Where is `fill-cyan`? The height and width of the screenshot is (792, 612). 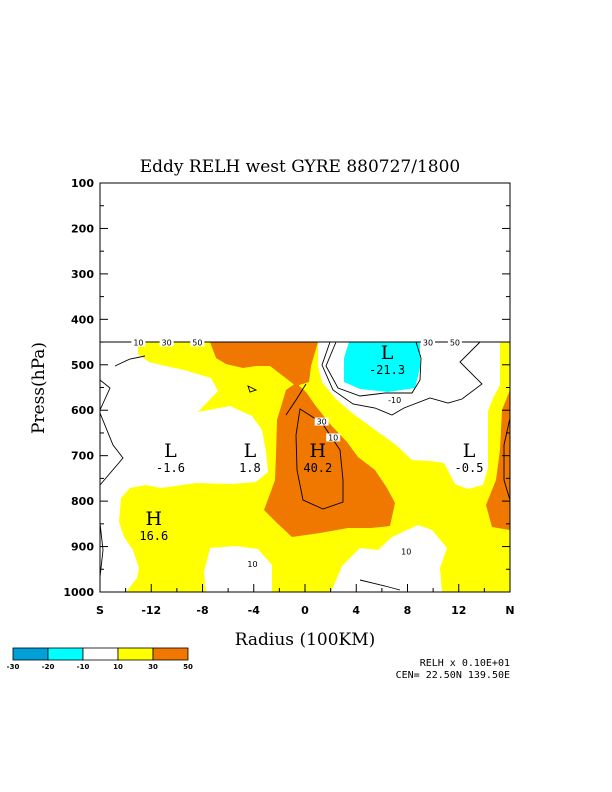
fill-cyan is located at coordinates (382, 367).